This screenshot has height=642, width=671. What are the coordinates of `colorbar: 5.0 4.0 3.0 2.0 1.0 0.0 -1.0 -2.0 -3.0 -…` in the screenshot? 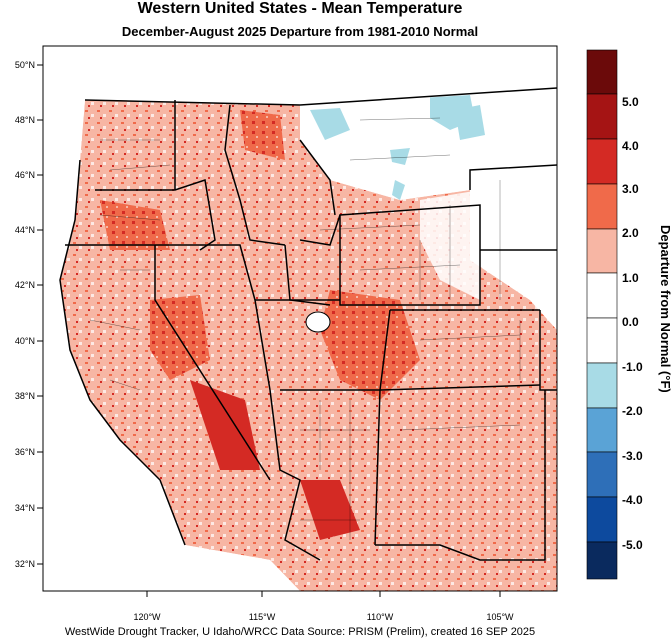 It's located at (628, 314).